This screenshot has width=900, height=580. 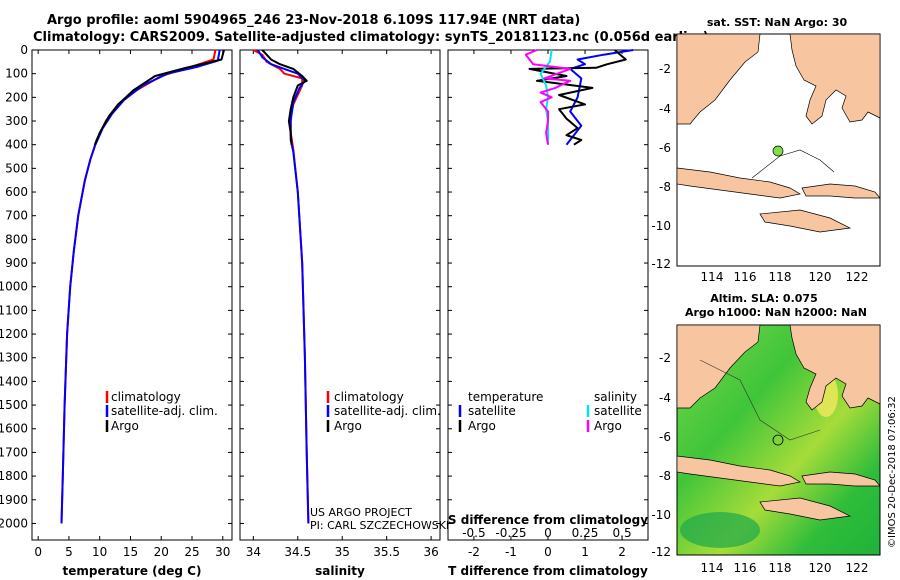 I want to click on series-line-t-argo, so click(x=577, y=97).